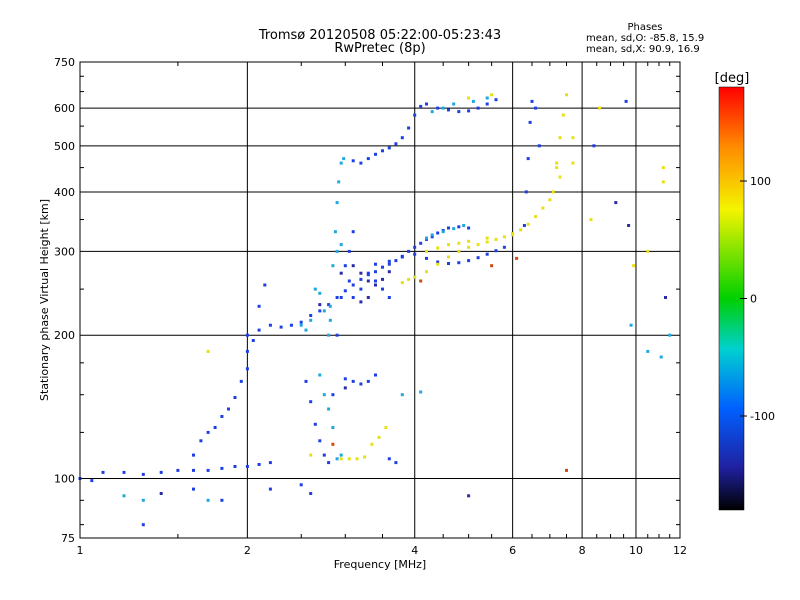  Describe the element at coordinates (680, 550) in the screenshot. I see `x-tick-label: 12` at that location.